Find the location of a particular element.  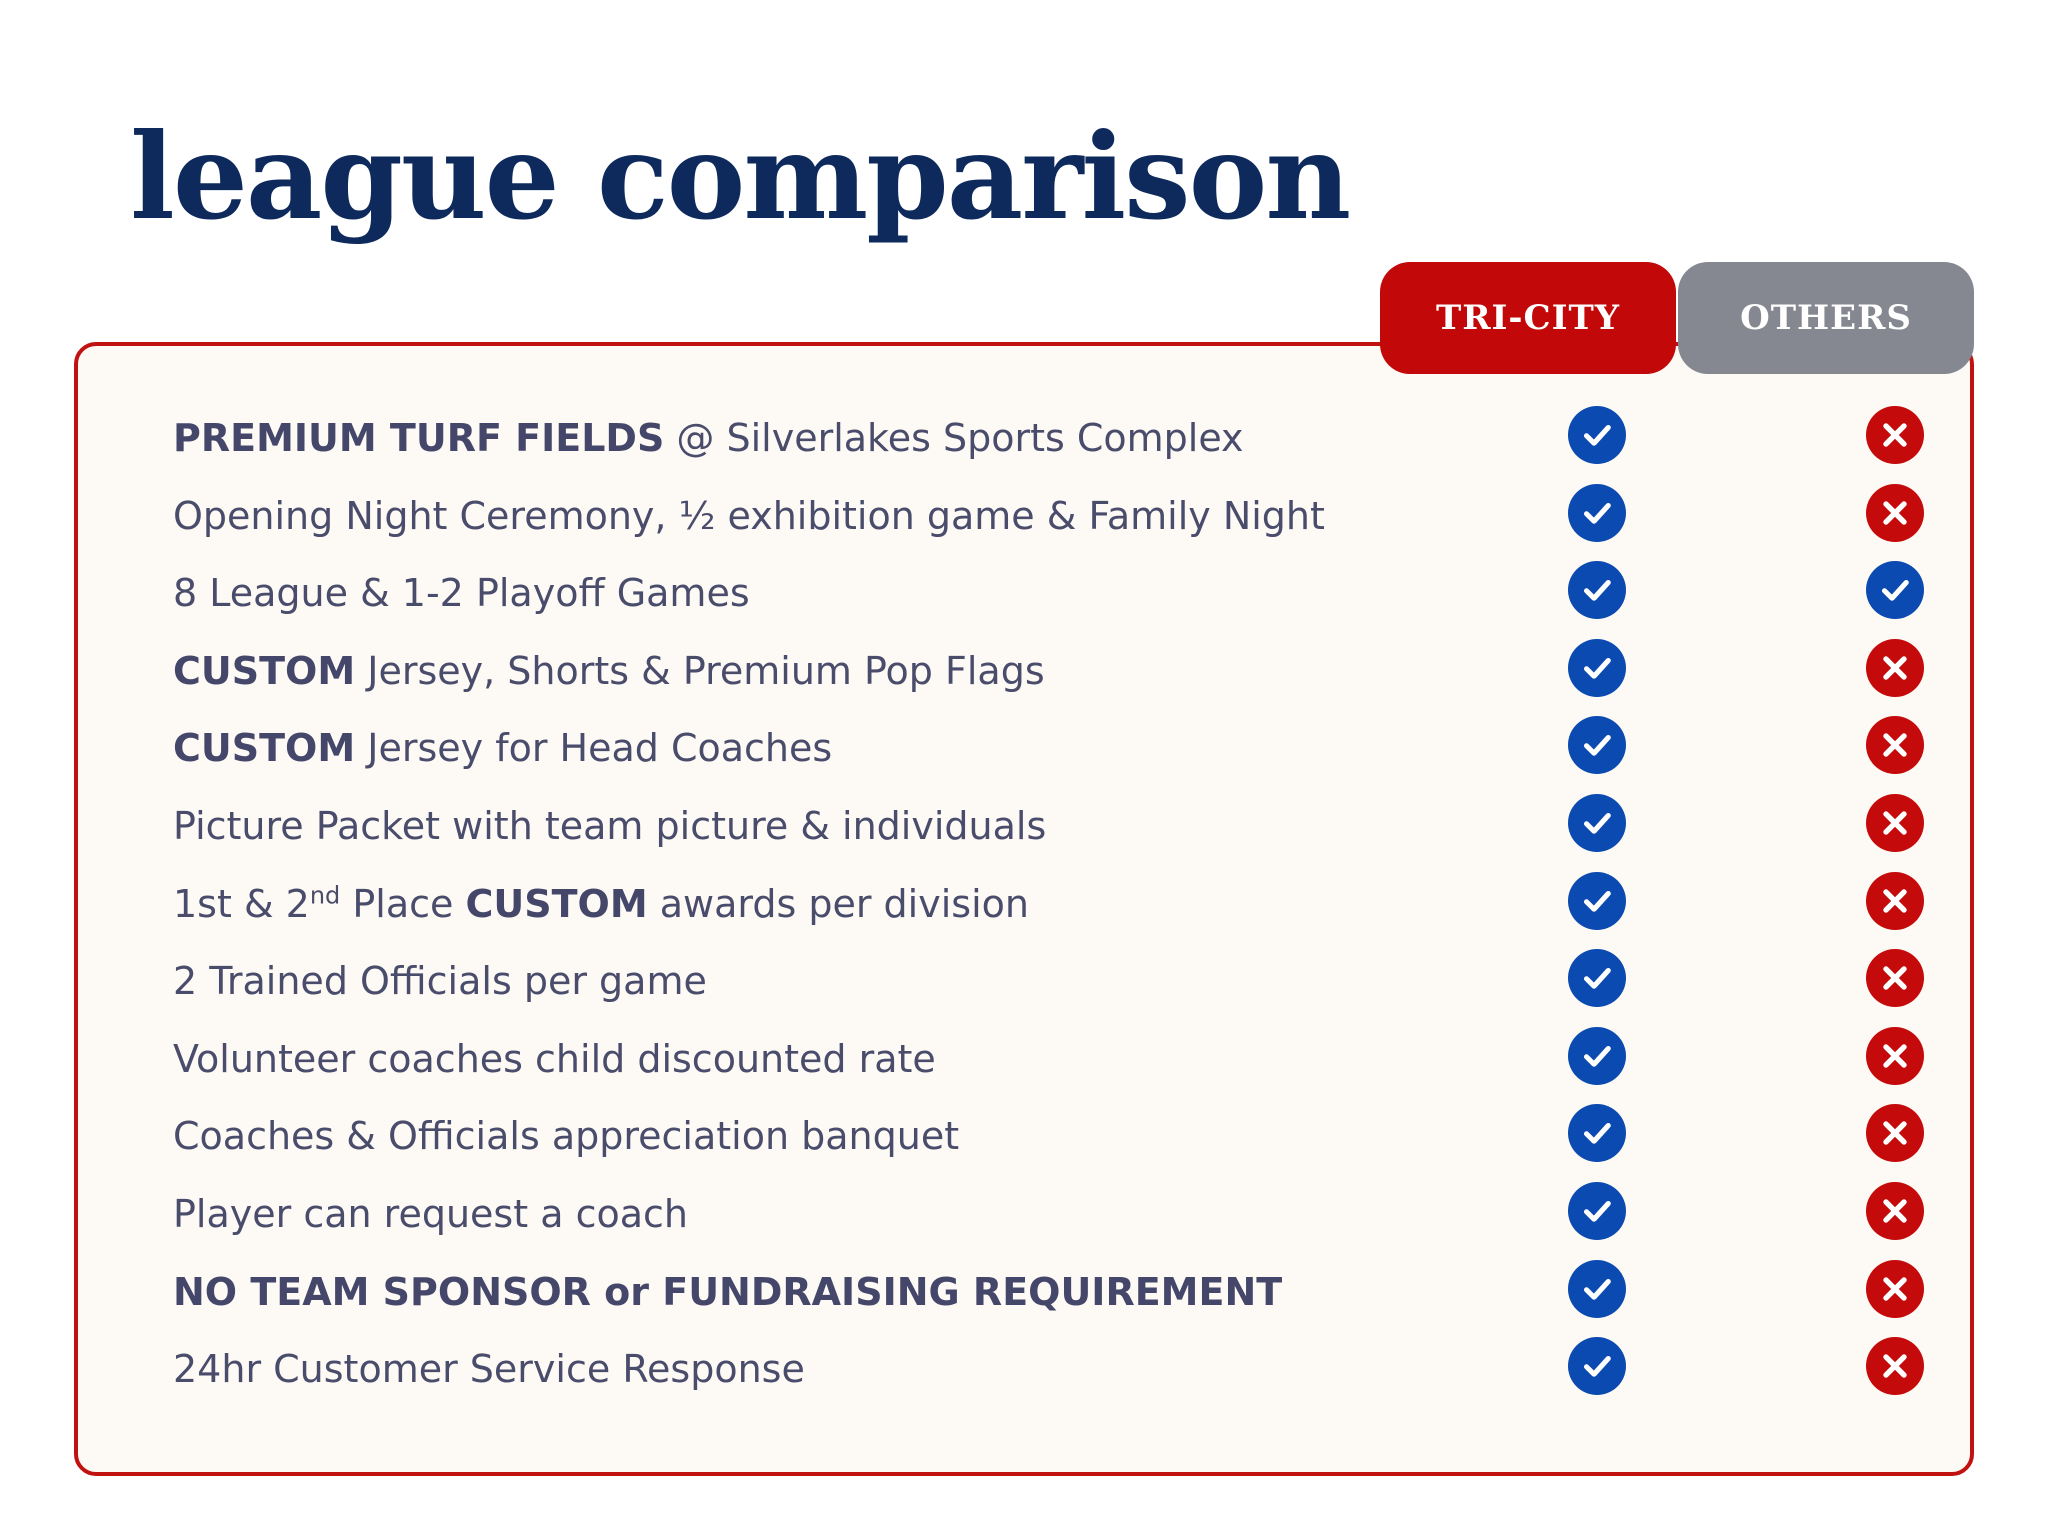

feature-label: 24hr Customer Service Response is located at coordinates (489, 1370).